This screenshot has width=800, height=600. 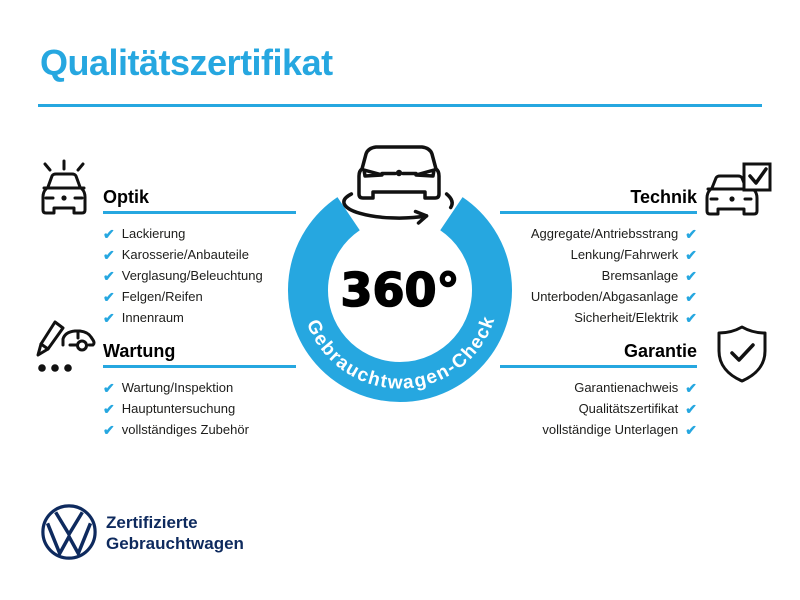 I want to click on pencil-car-icon, so click(x=66, y=346).